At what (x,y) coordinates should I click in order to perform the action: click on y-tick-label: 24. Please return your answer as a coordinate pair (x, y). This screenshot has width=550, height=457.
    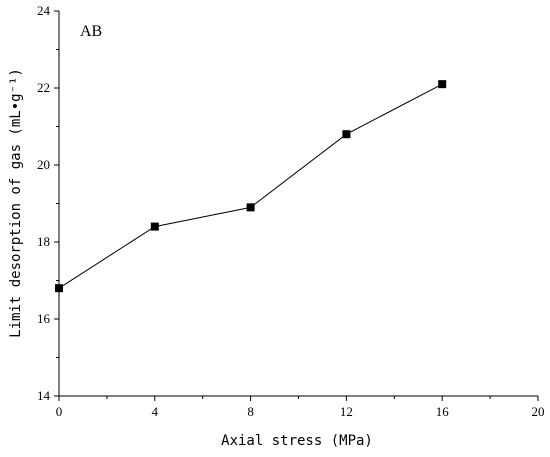
    Looking at the image, I should click on (44, 10).